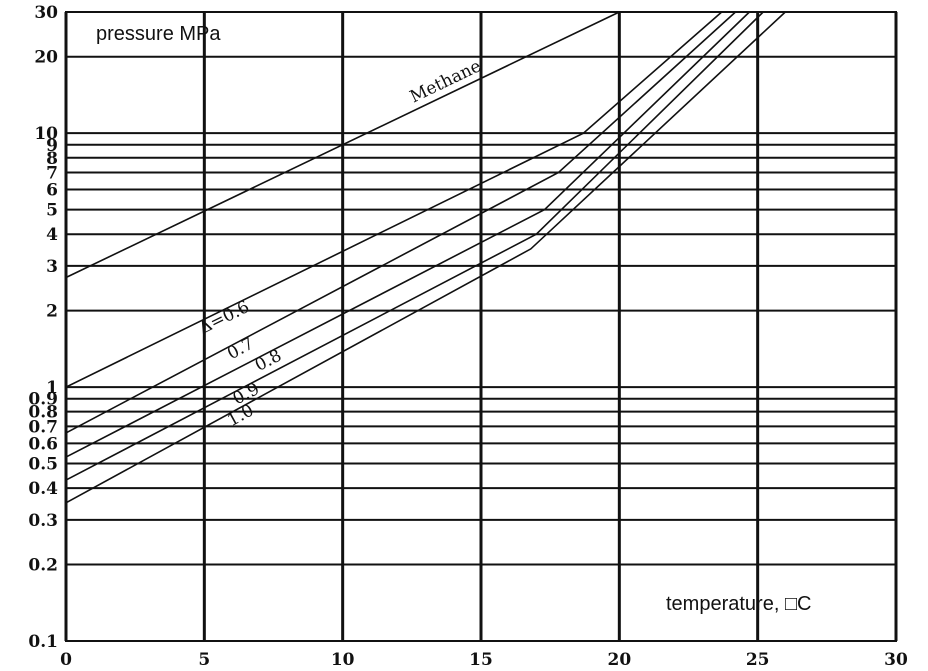 This screenshot has width=928, height=671. Describe the element at coordinates (43, 413) in the screenshot. I see `y-tick-label: 0.8` at that location.